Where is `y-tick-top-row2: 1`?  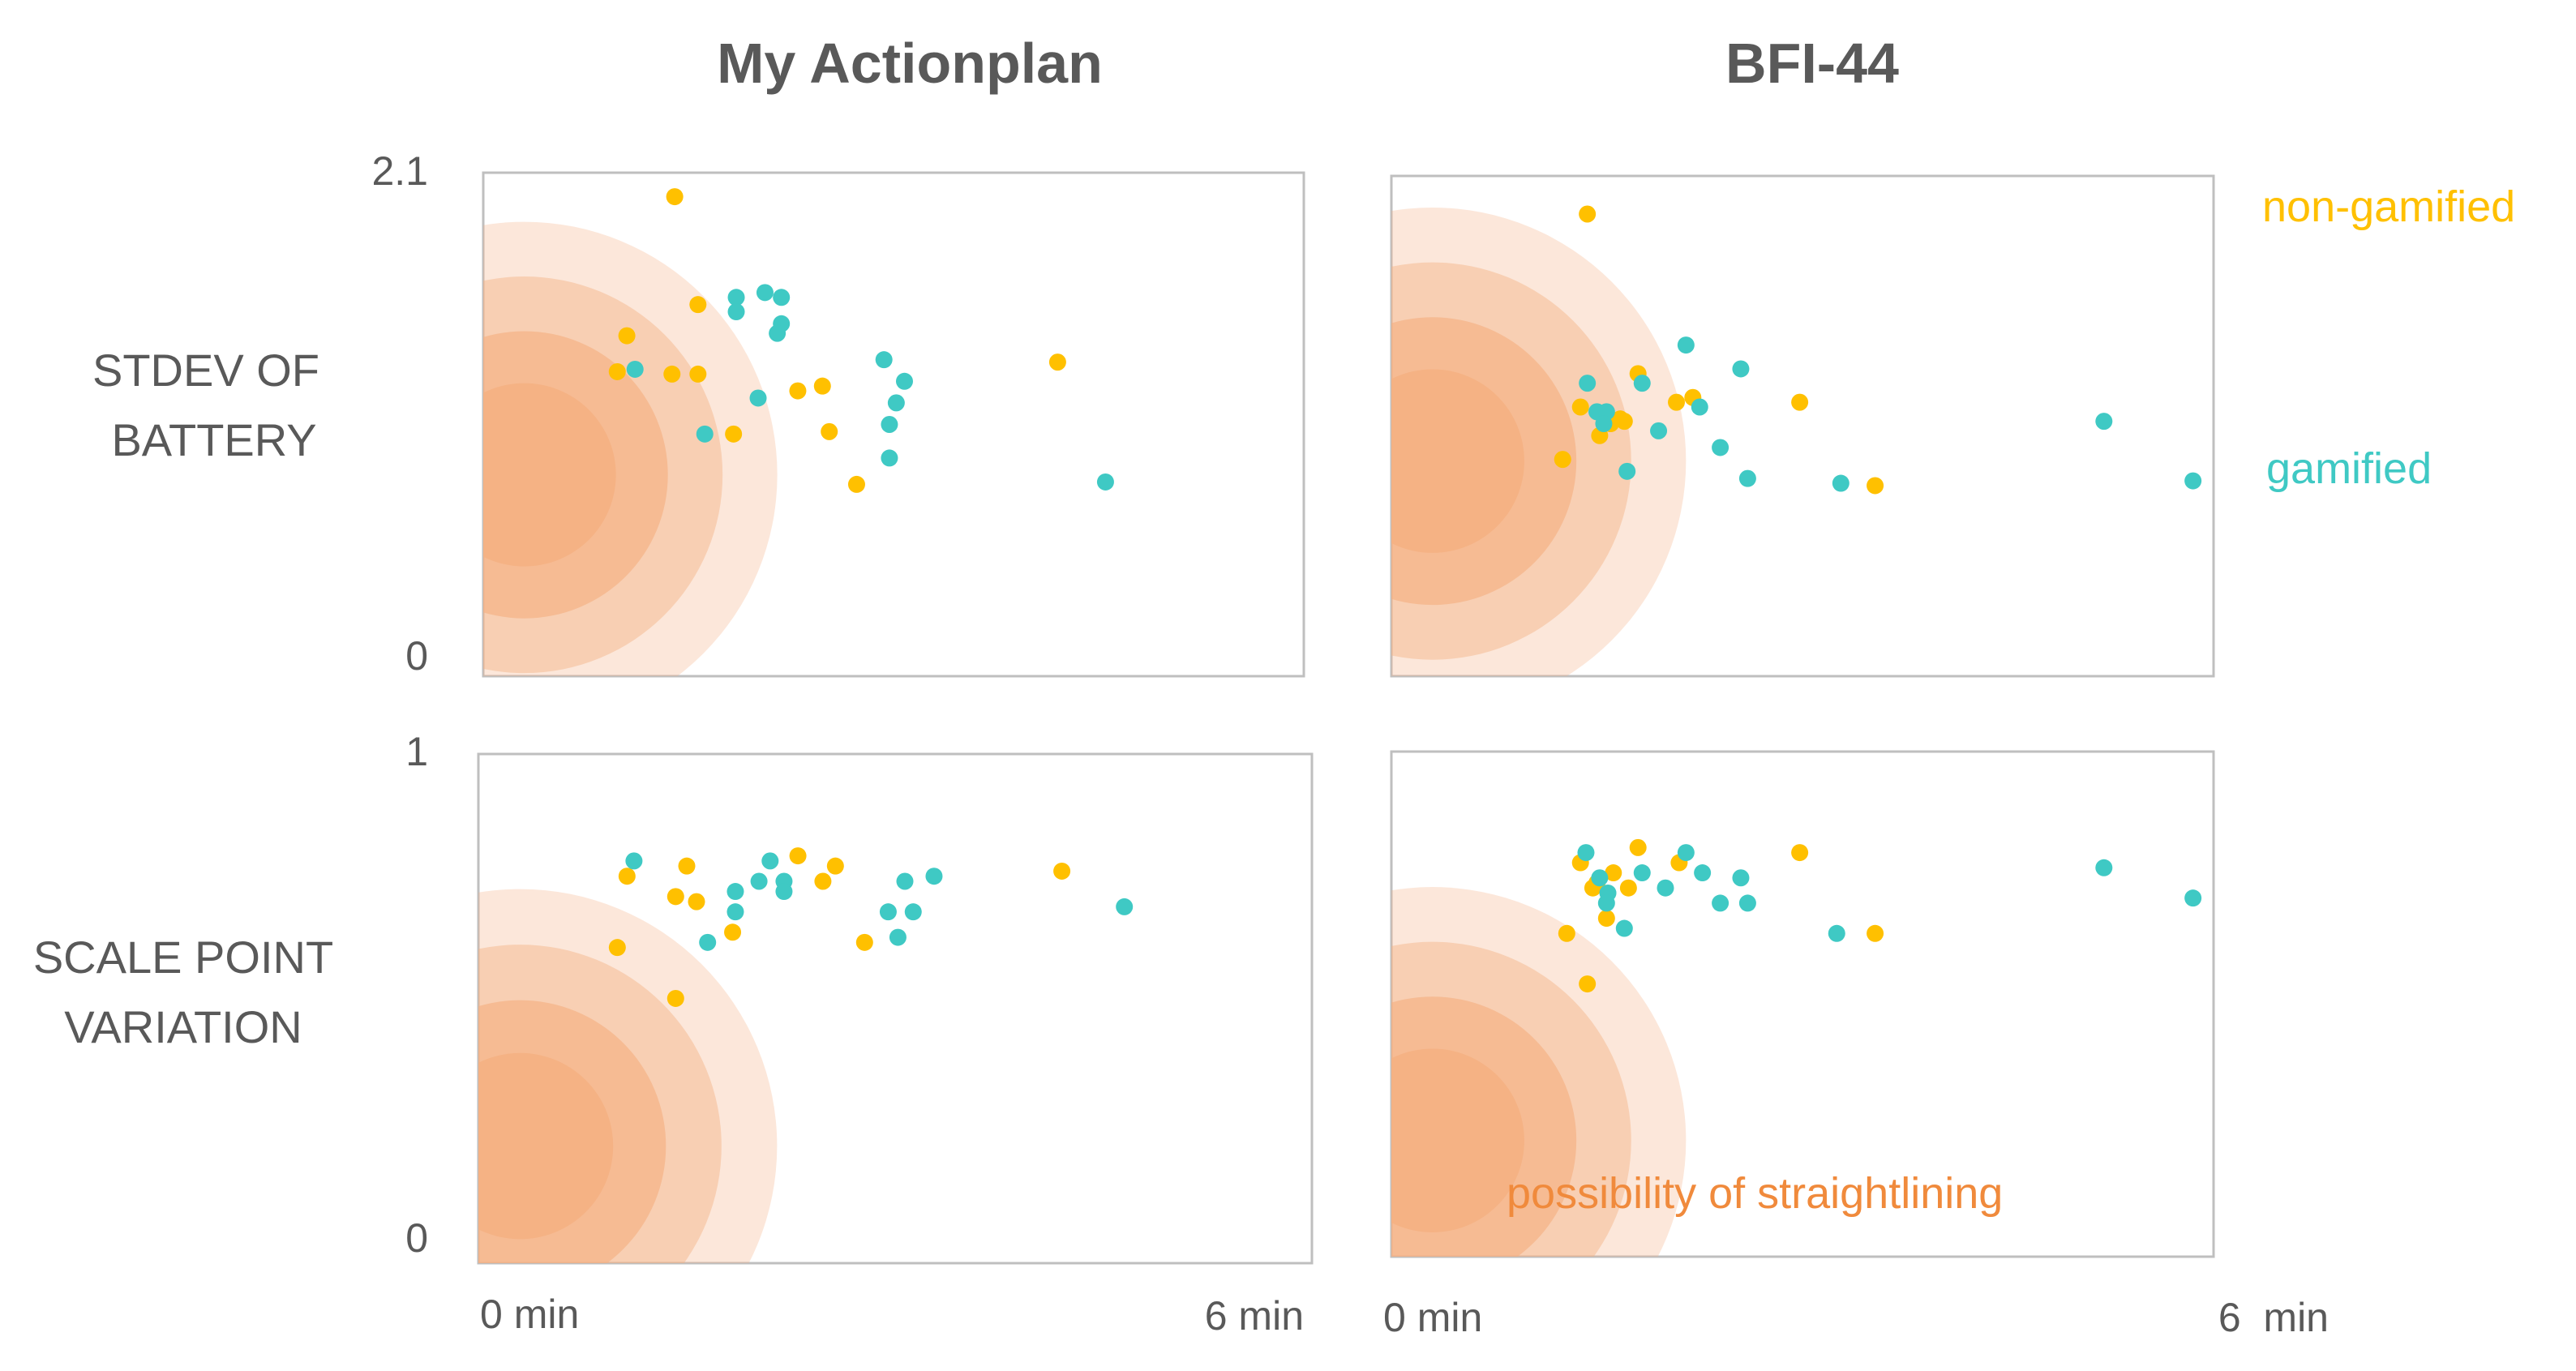
y-tick-top-row2: 1 is located at coordinates (416, 751).